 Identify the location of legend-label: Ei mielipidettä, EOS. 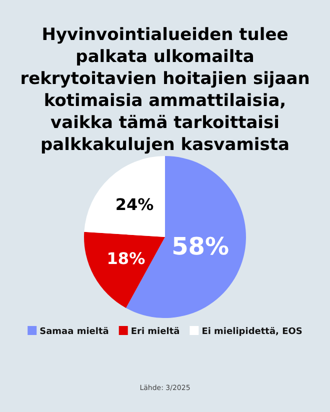
(252, 332).